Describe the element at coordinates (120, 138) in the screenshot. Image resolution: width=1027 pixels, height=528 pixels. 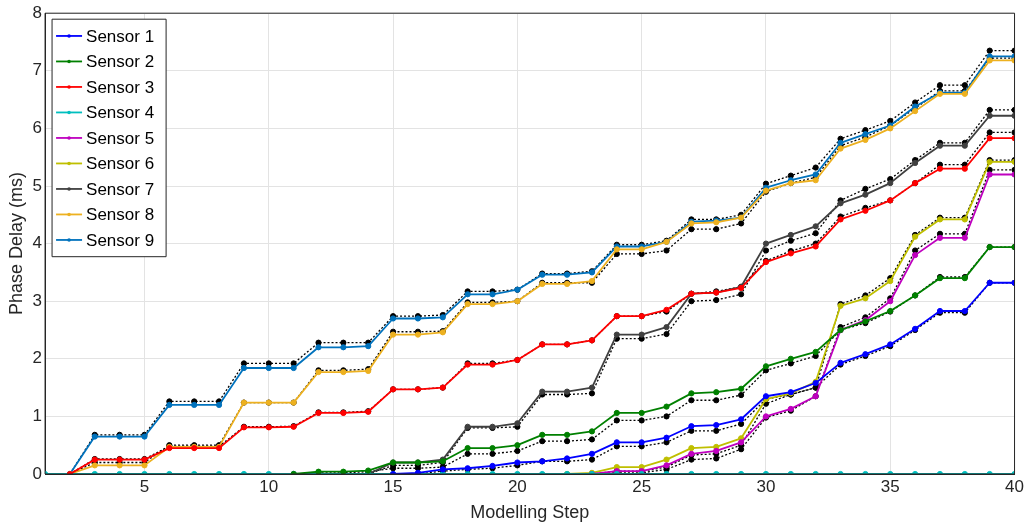
I see `legend-label: Sensor 5` at that location.